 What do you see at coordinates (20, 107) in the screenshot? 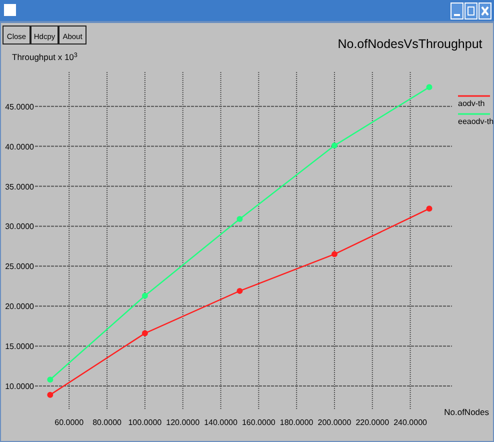
I see `y-tick-label: 45.0000` at bounding box center [20, 107].